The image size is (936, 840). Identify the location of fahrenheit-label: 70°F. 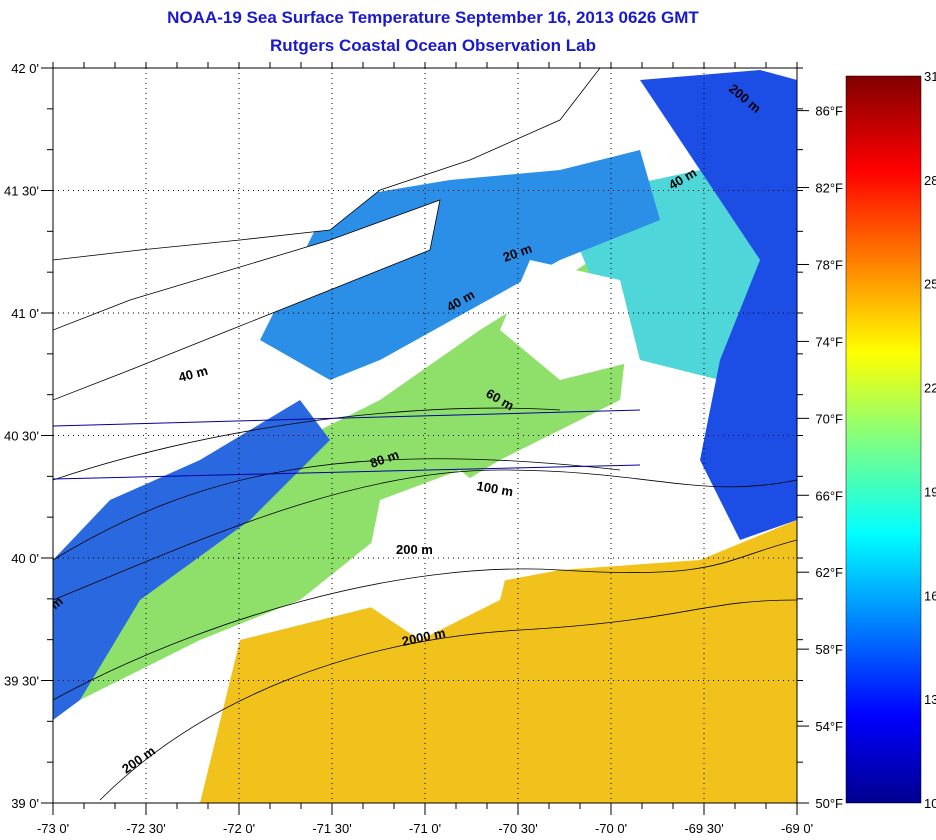
(829, 418).